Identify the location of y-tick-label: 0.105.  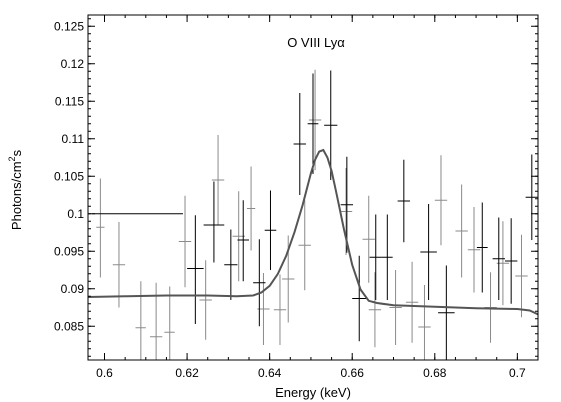
(69, 176).